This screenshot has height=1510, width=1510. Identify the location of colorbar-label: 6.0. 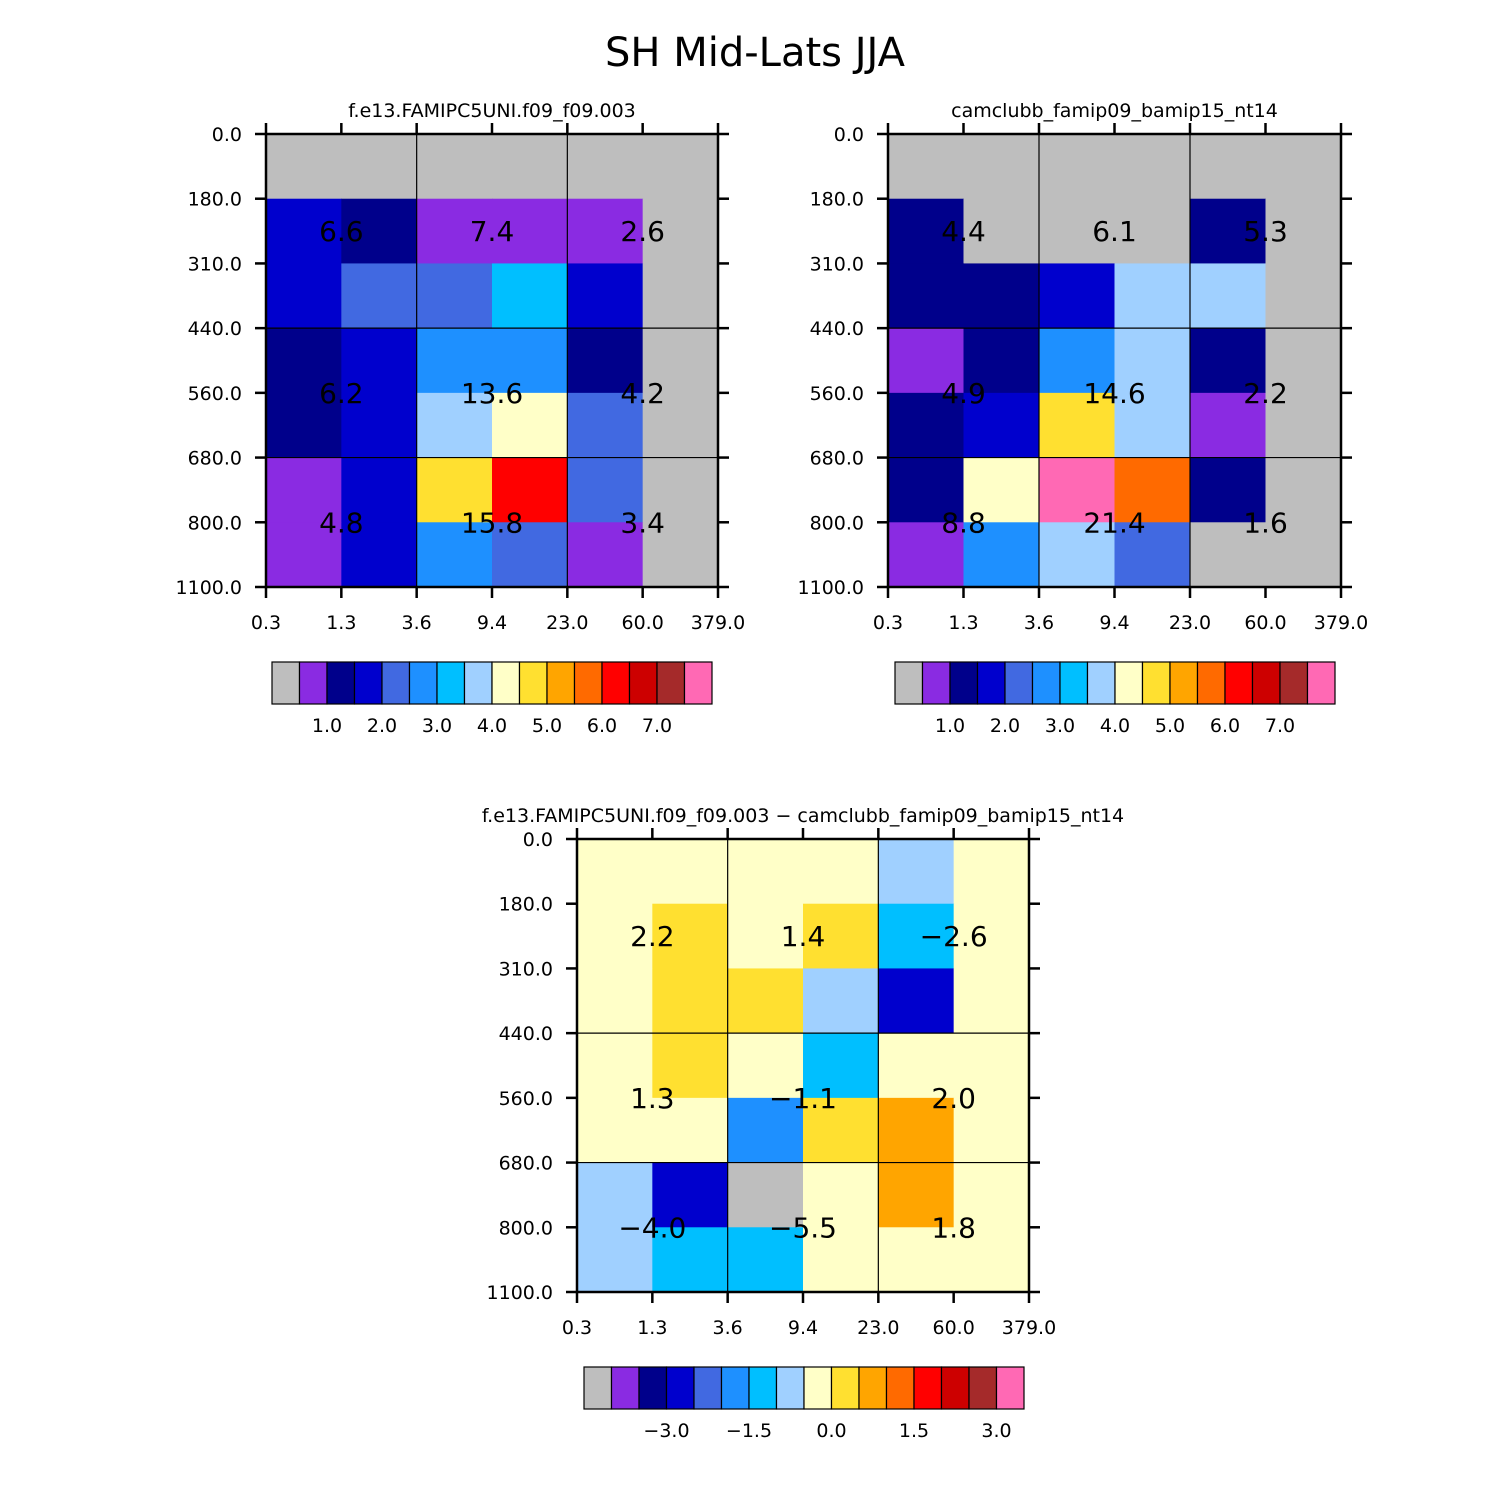
(1225, 726).